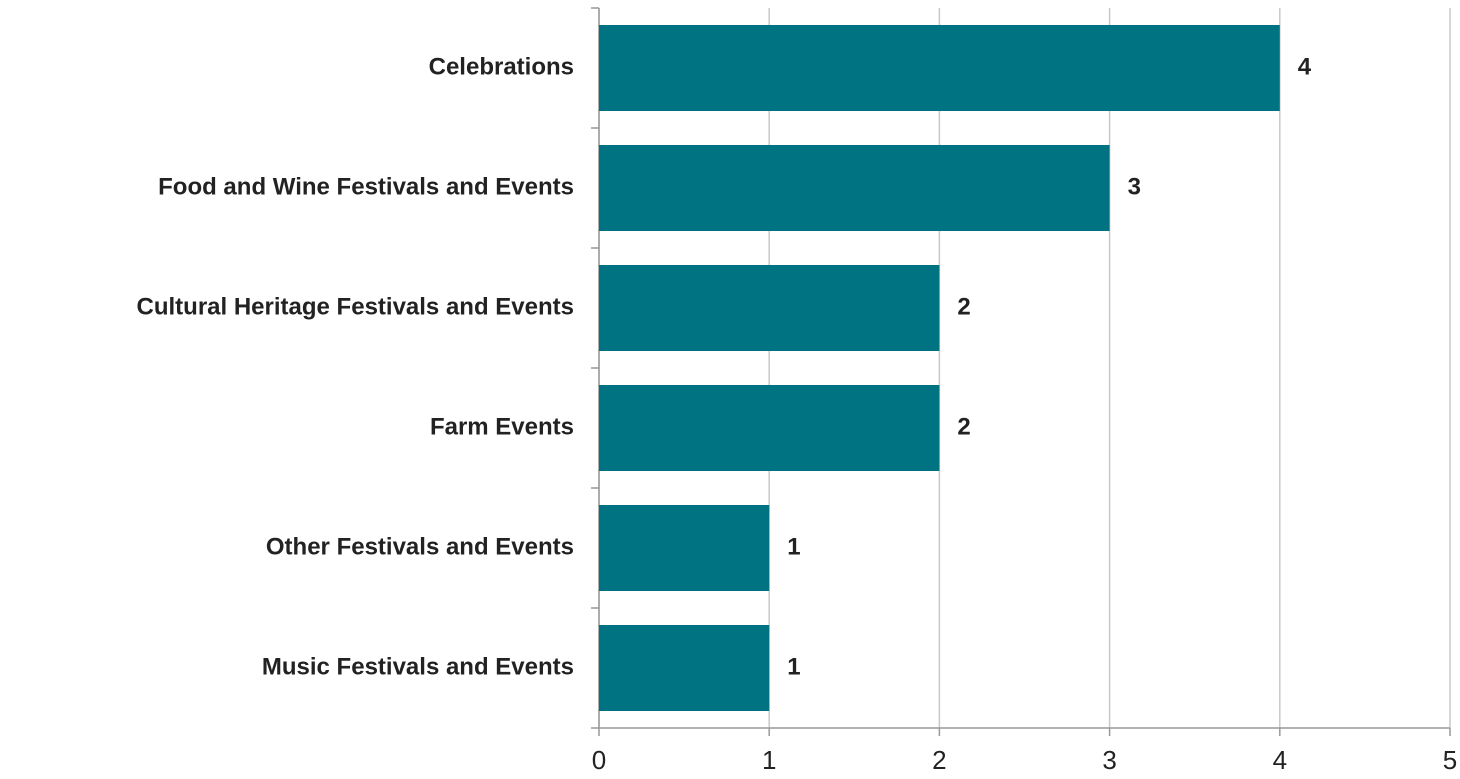 This screenshot has height=779, width=1460. What do you see at coordinates (939, 760) in the screenshot?
I see `x-tick-label: 2` at bounding box center [939, 760].